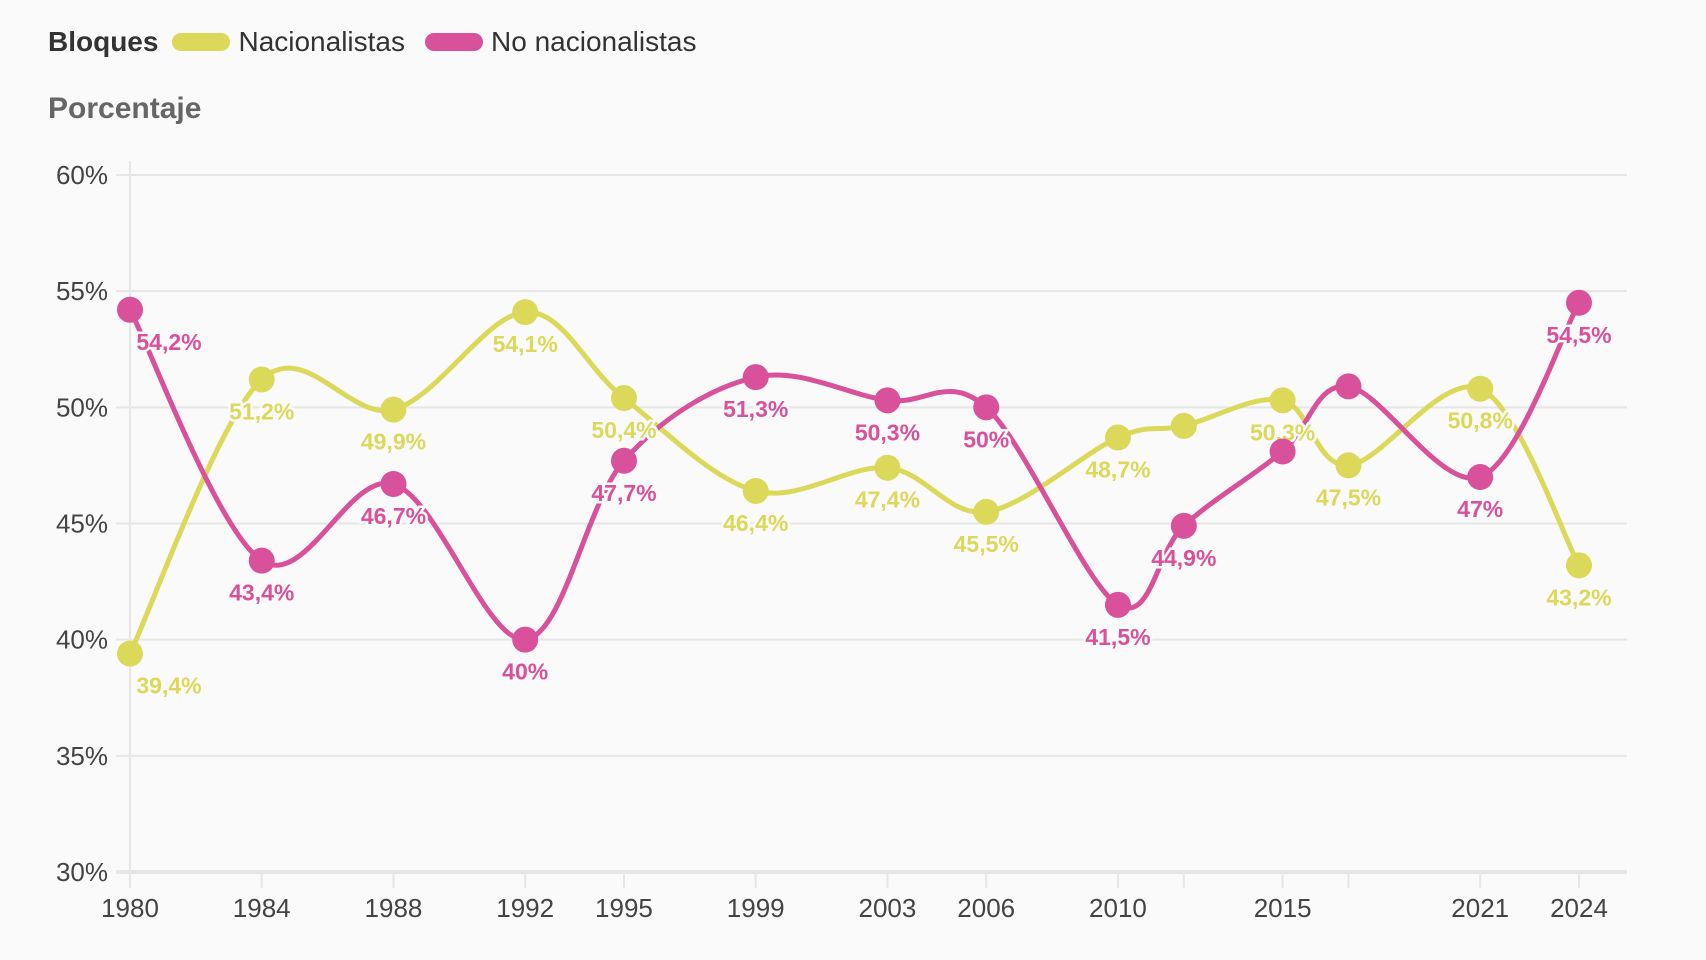 The image size is (1706, 960). Describe the element at coordinates (103, 41) in the screenshot. I see `legend-title: Bloques` at that location.